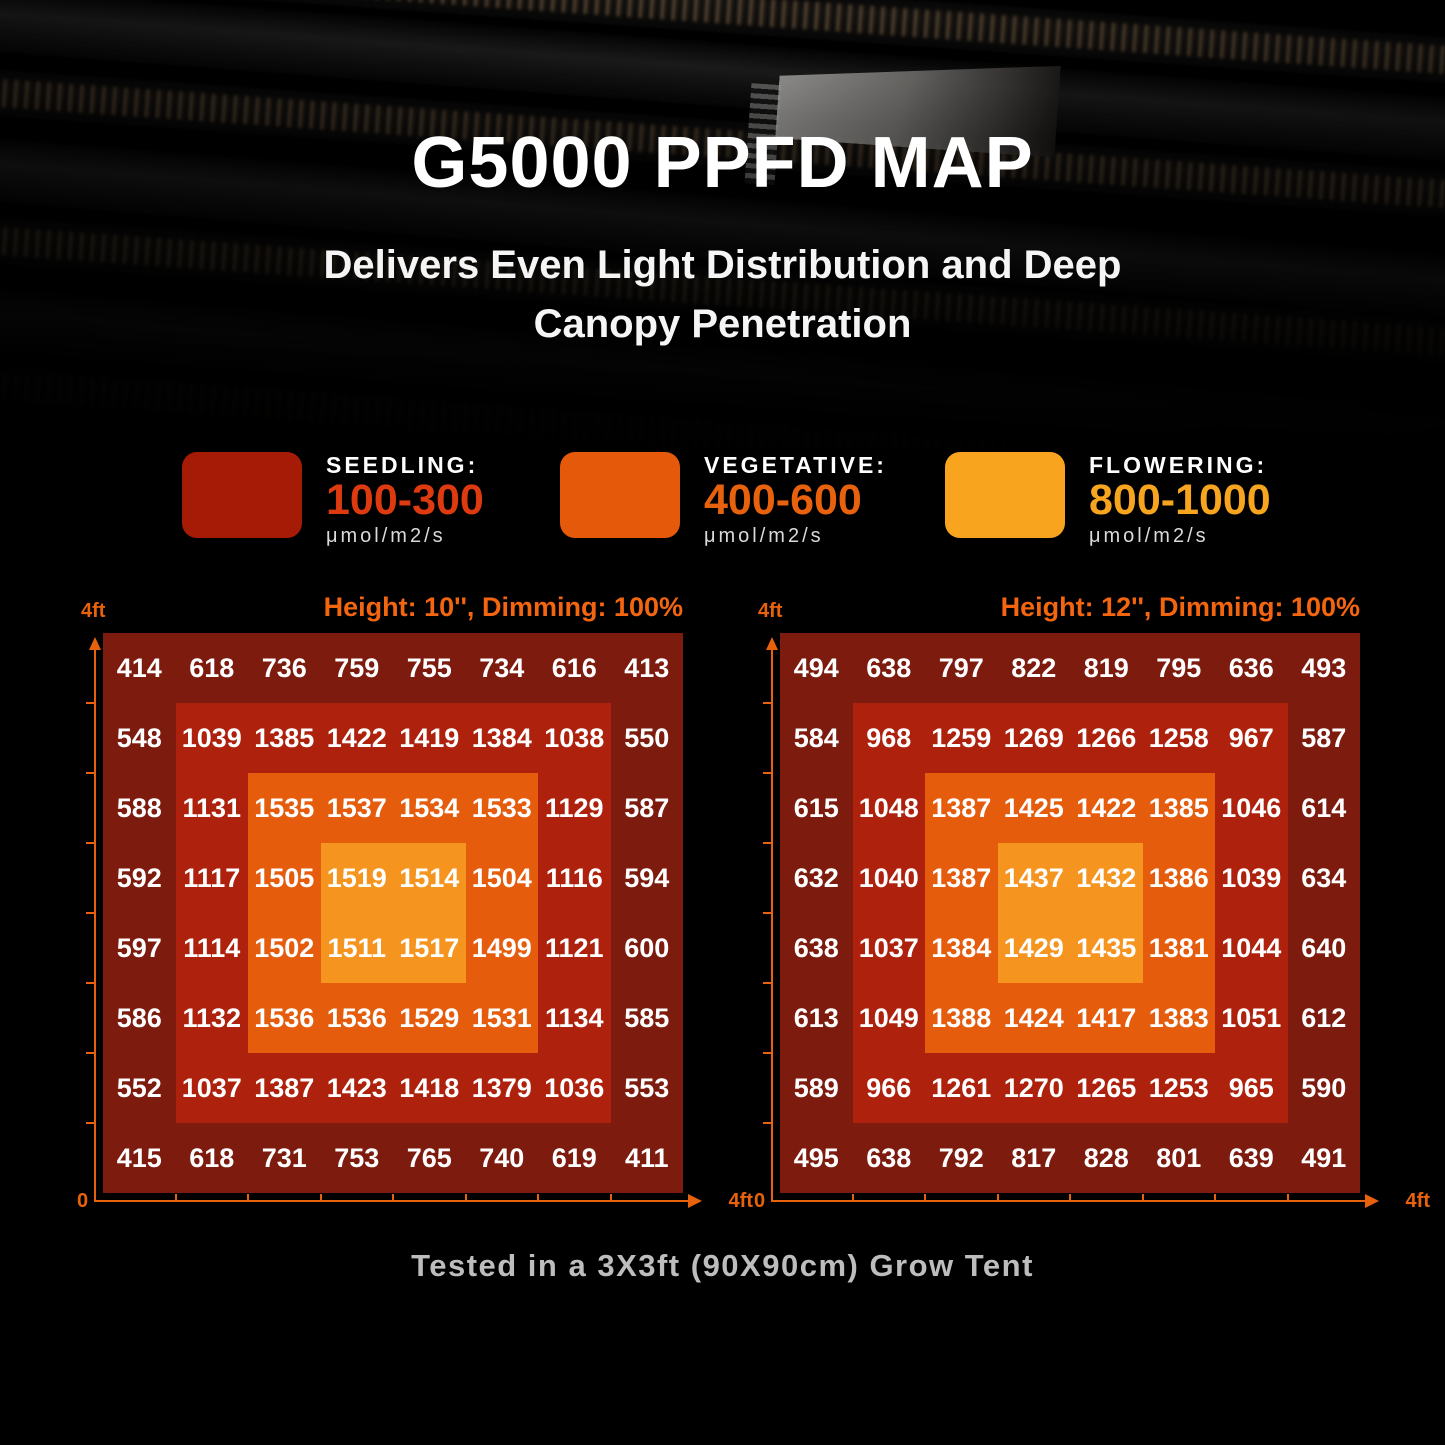 The image size is (1445, 1445). What do you see at coordinates (501, 808) in the screenshot?
I see `ppfd-cell: 1533` at bounding box center [501, 808].